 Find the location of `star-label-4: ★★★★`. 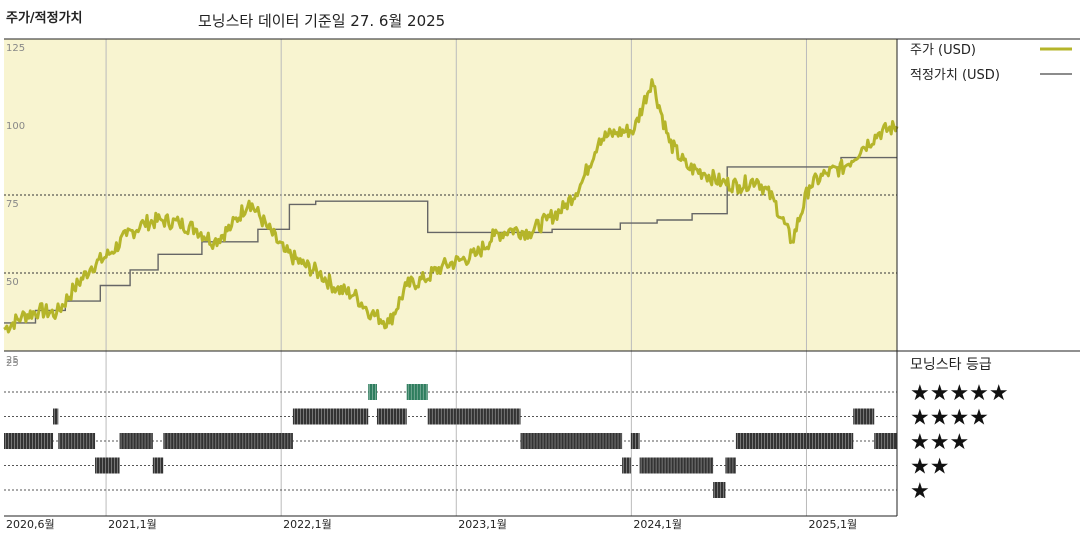

star-label-4: ★★★★ is located at coordinates (949, 418).